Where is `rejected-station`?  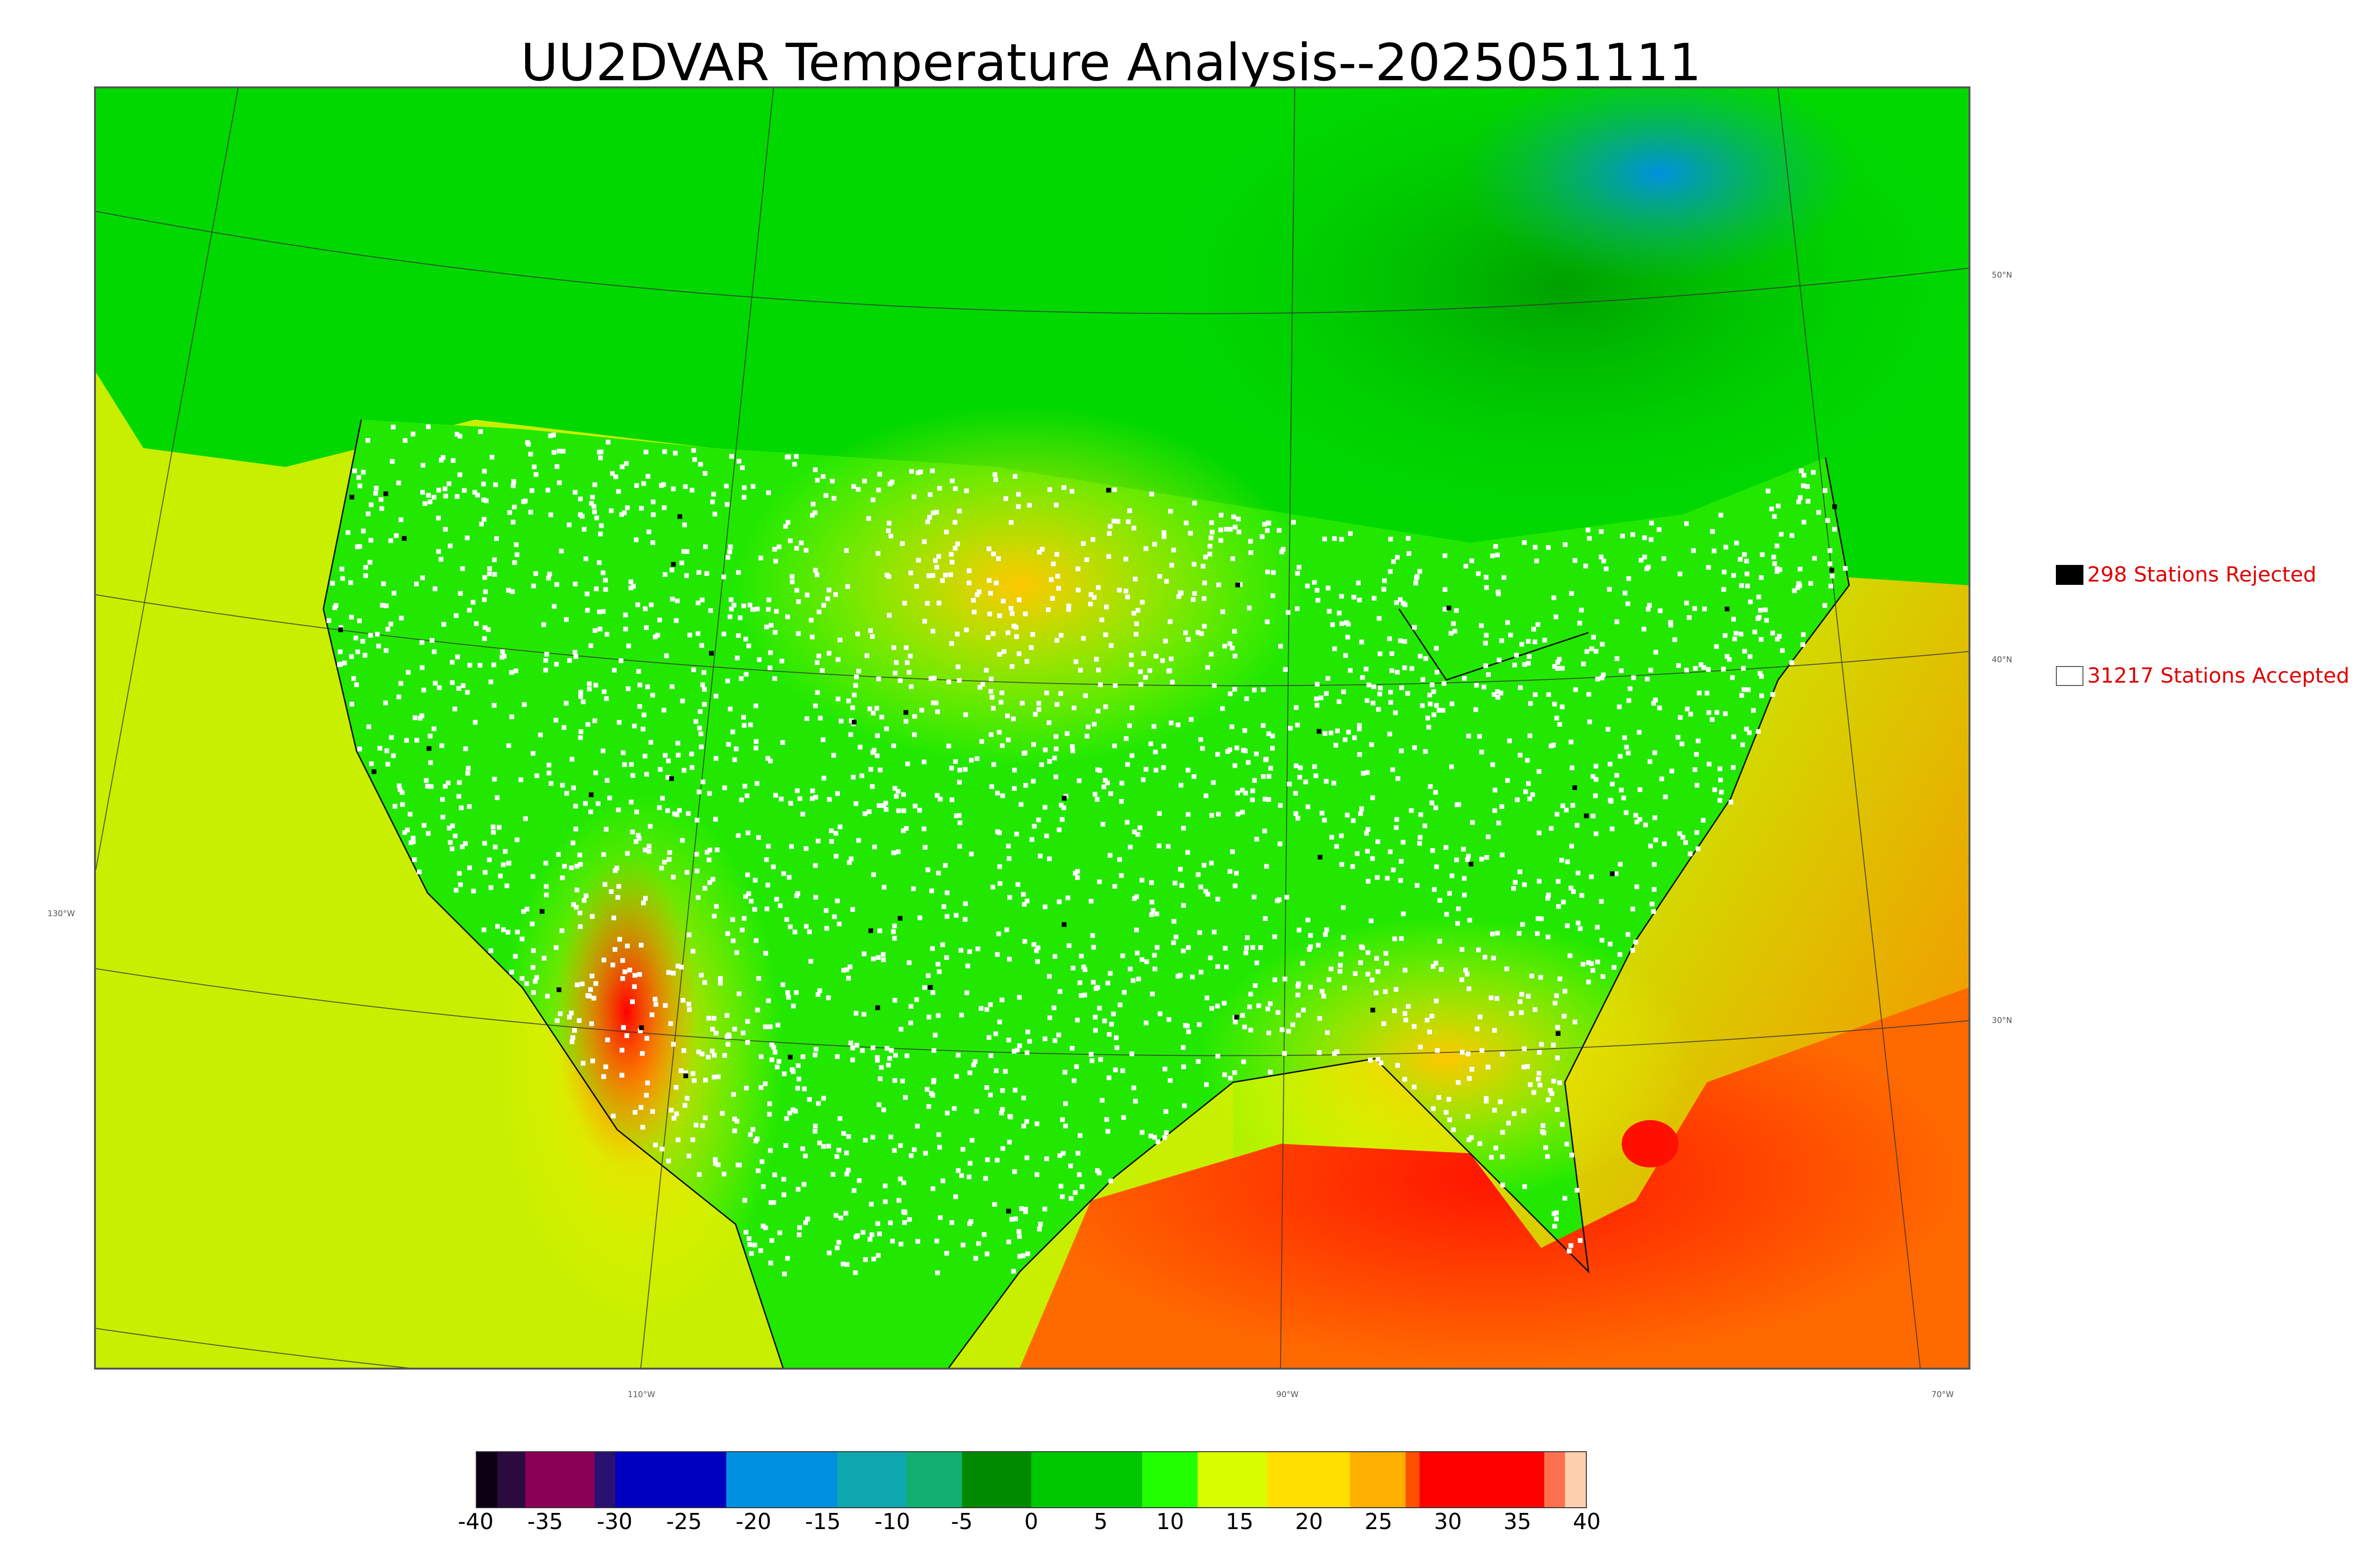 rejected-station is located at coordinates (870, 931).